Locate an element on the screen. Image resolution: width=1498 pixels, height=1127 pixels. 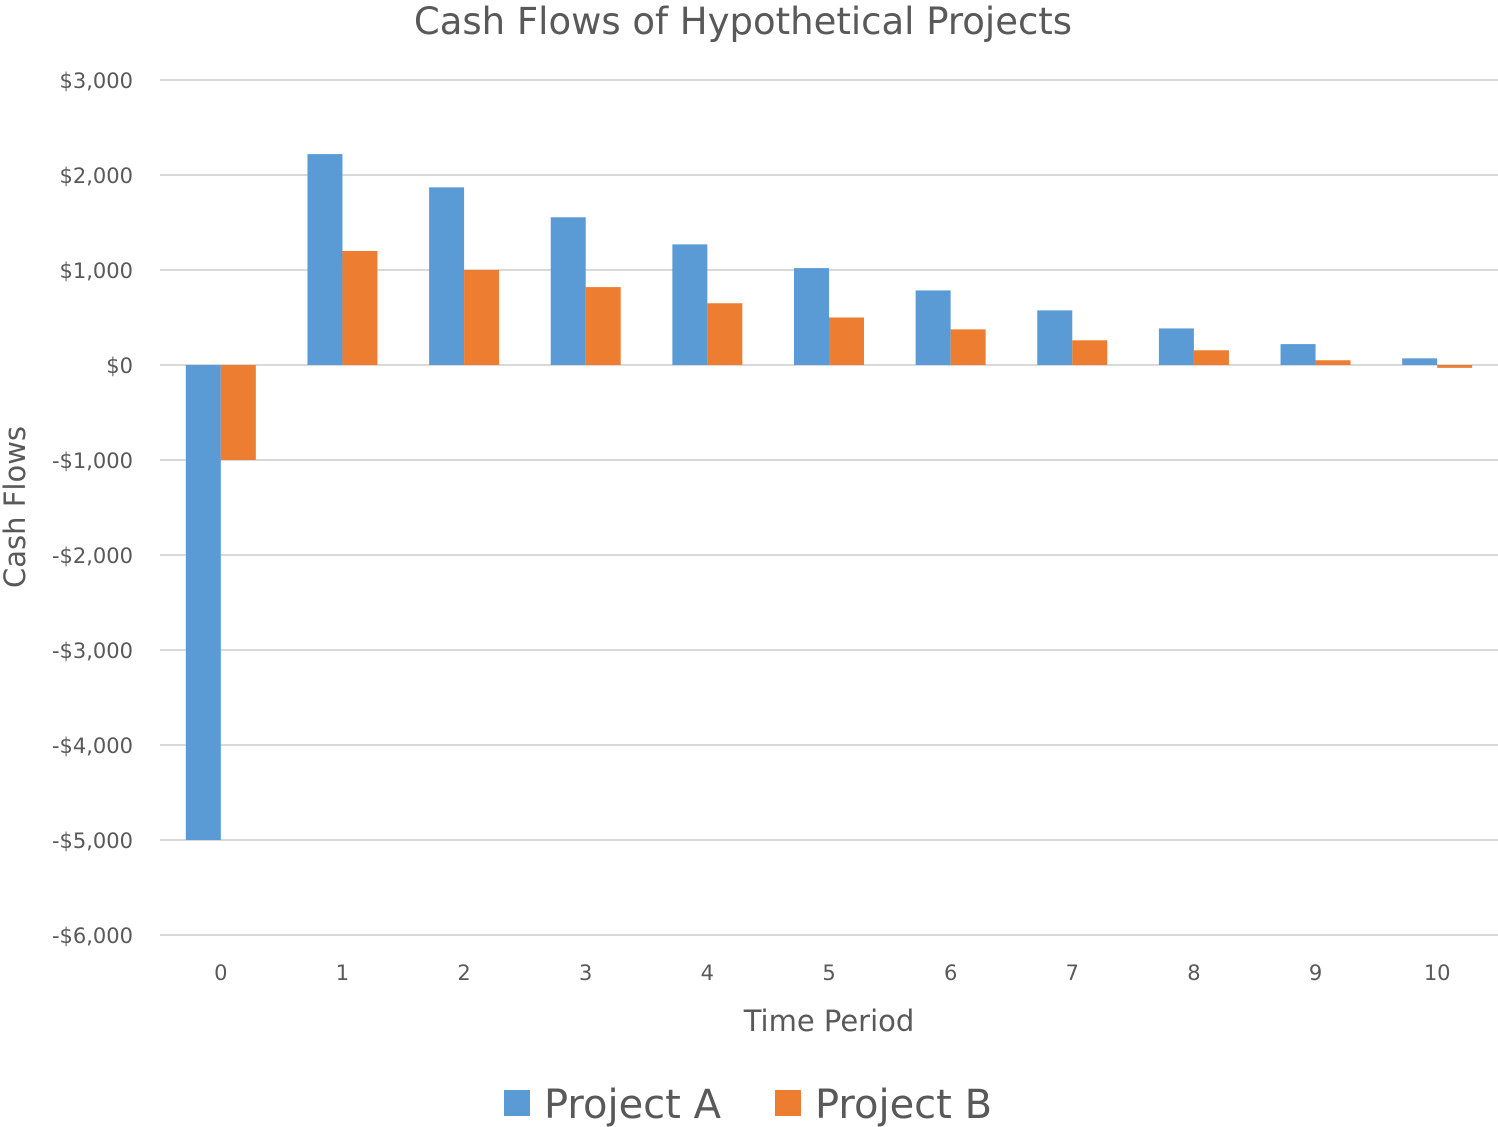
y-tick-label: $1,000 is located at coordinates (96, 271).